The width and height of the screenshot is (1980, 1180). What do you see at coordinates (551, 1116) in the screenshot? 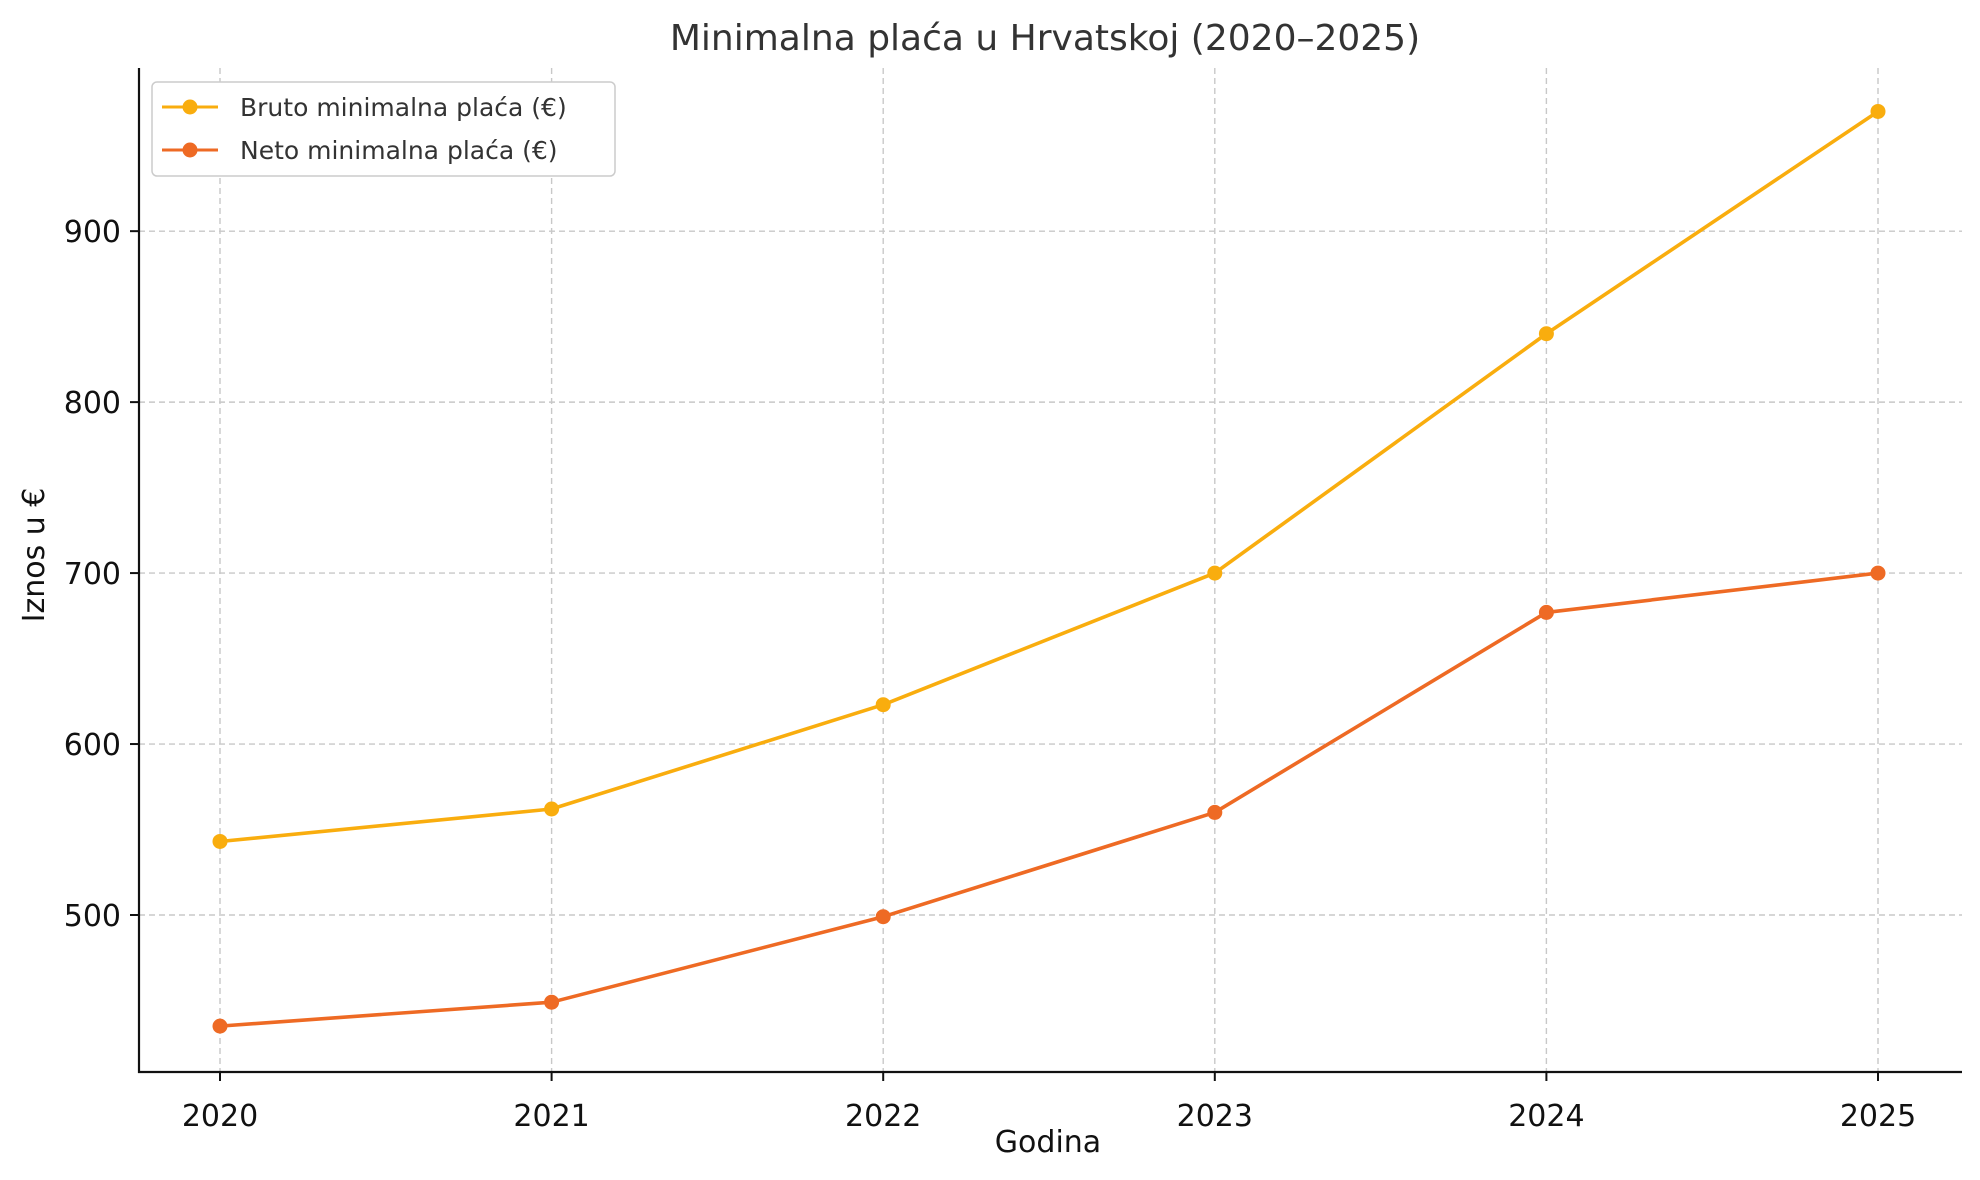
I see `x-tick-label: 2021` at bounding box center [551, 1116].